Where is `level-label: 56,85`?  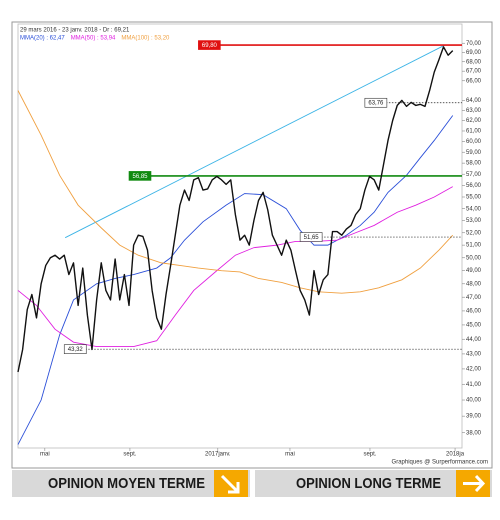
level-label: 56,85 is located at coordinates (140, 177).